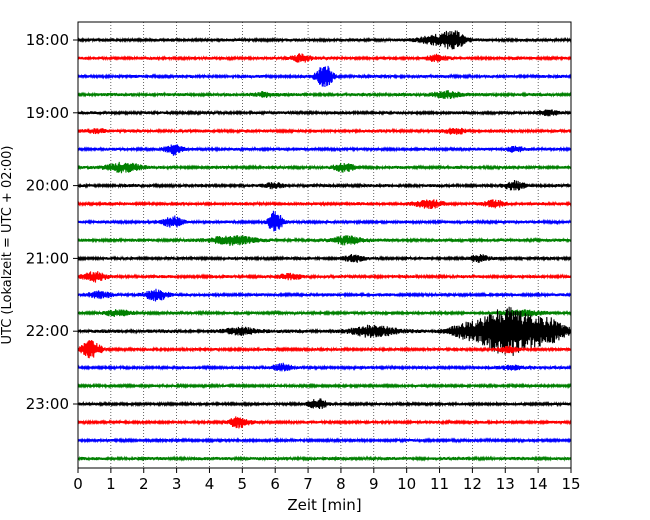 Image resolution: width=650 pixels, height=520 pixels. What do you see at coordinates (324, 185) in the screenshot?
I see `trace-2000` at bounding box center [324, 185].